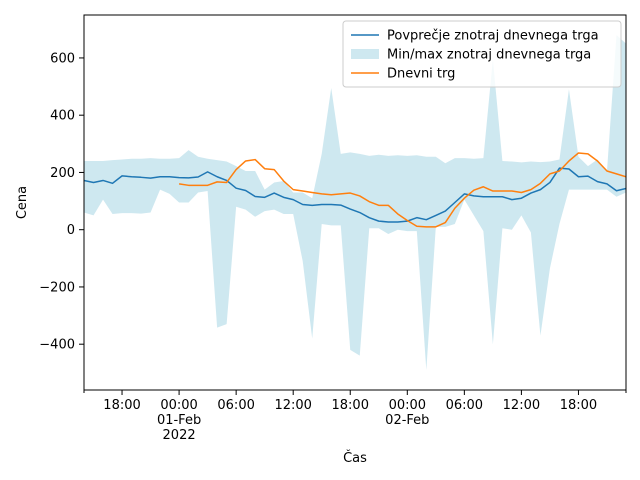  Describe the element at coordinates (421, 74) in the screenshot. I see `legend-label: Dnevni trg` at that location.